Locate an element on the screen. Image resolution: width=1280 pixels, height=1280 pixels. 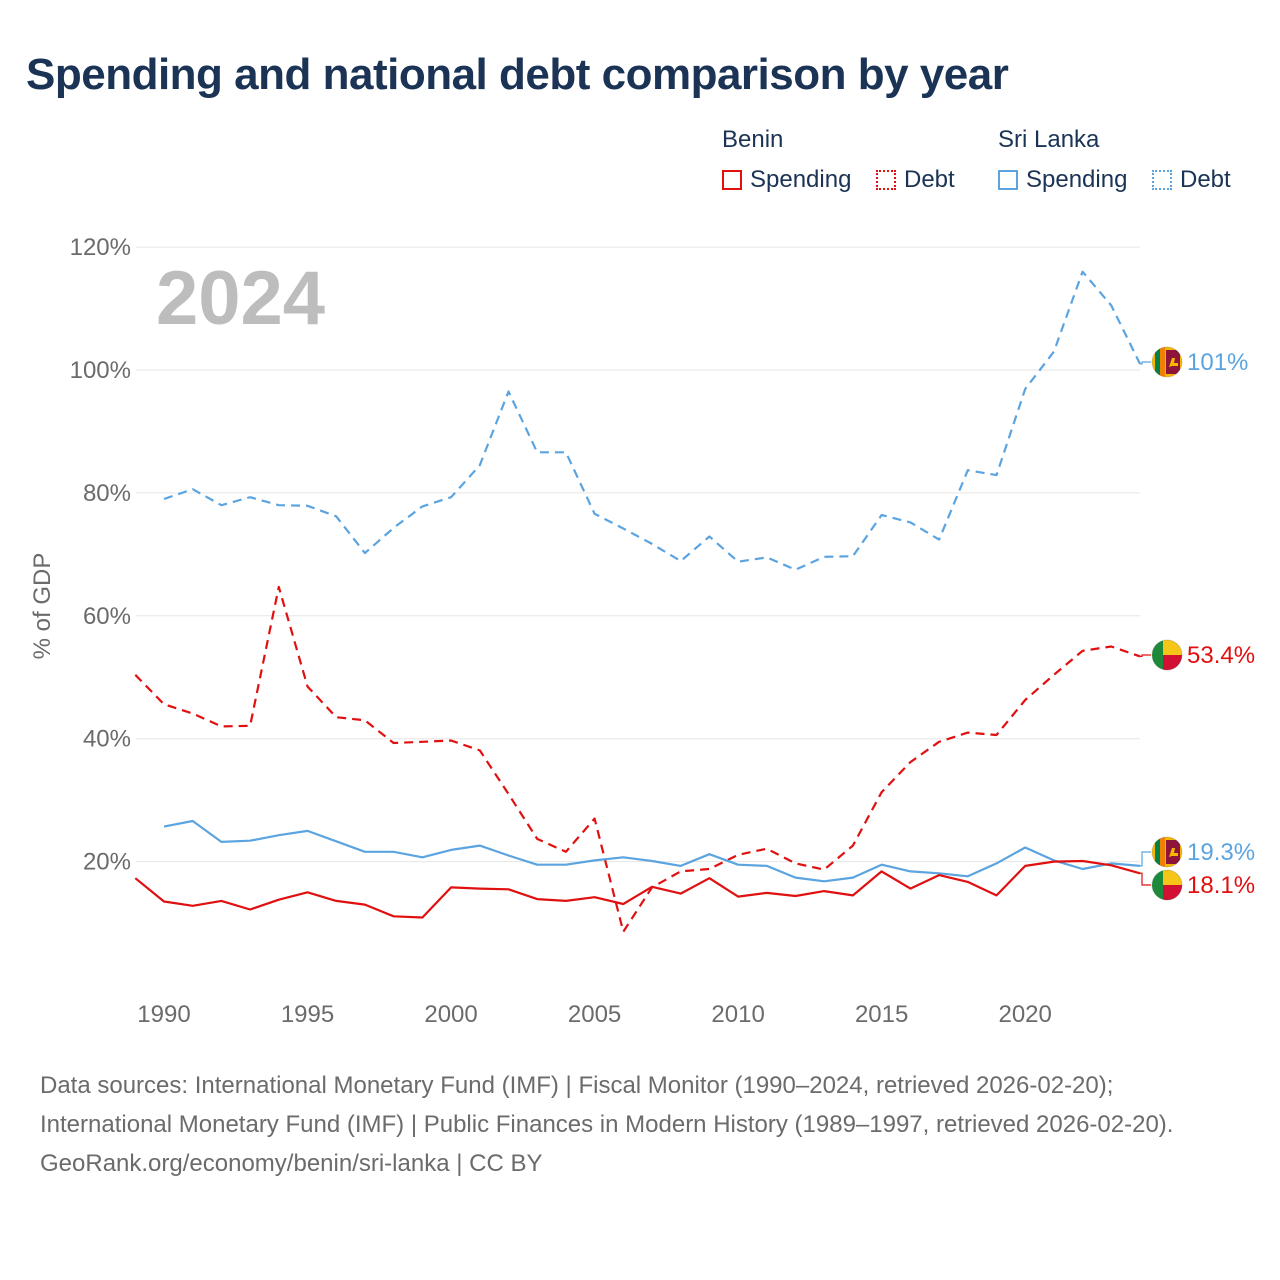
end-value-label: 19.3% is located at coordinates (1221, 852).